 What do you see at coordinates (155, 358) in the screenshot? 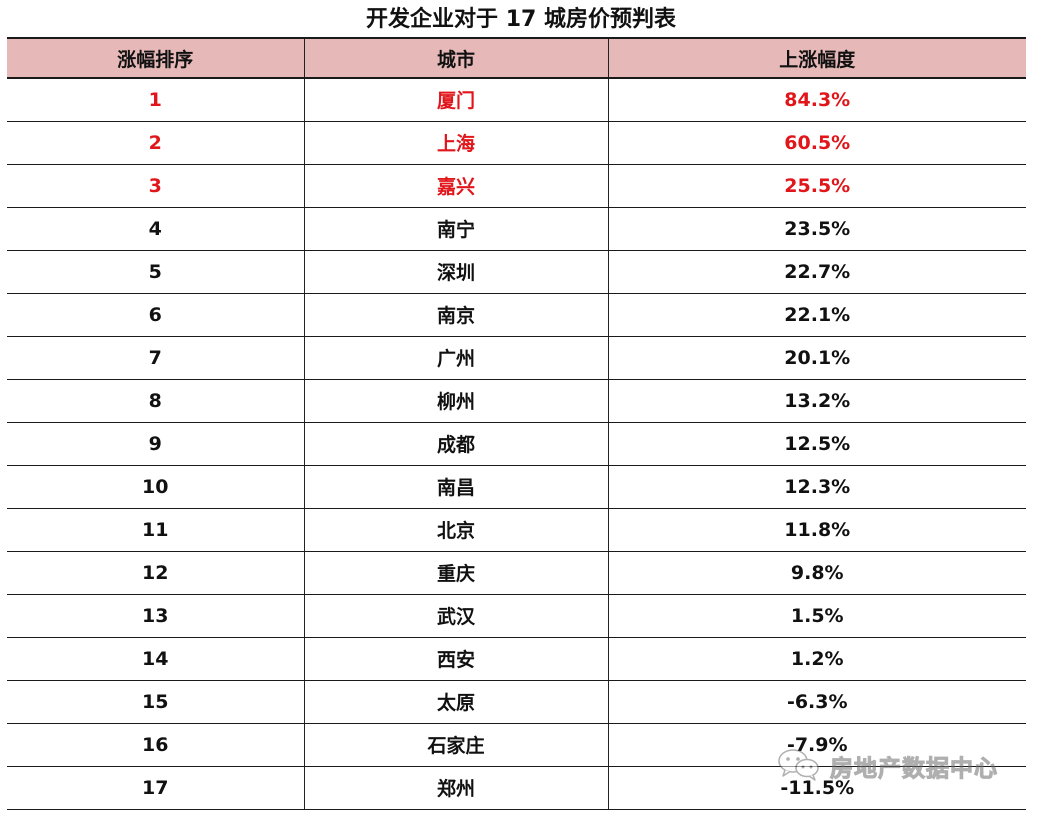
I see `rank-cell: 7` at bounding box center [155, 358].